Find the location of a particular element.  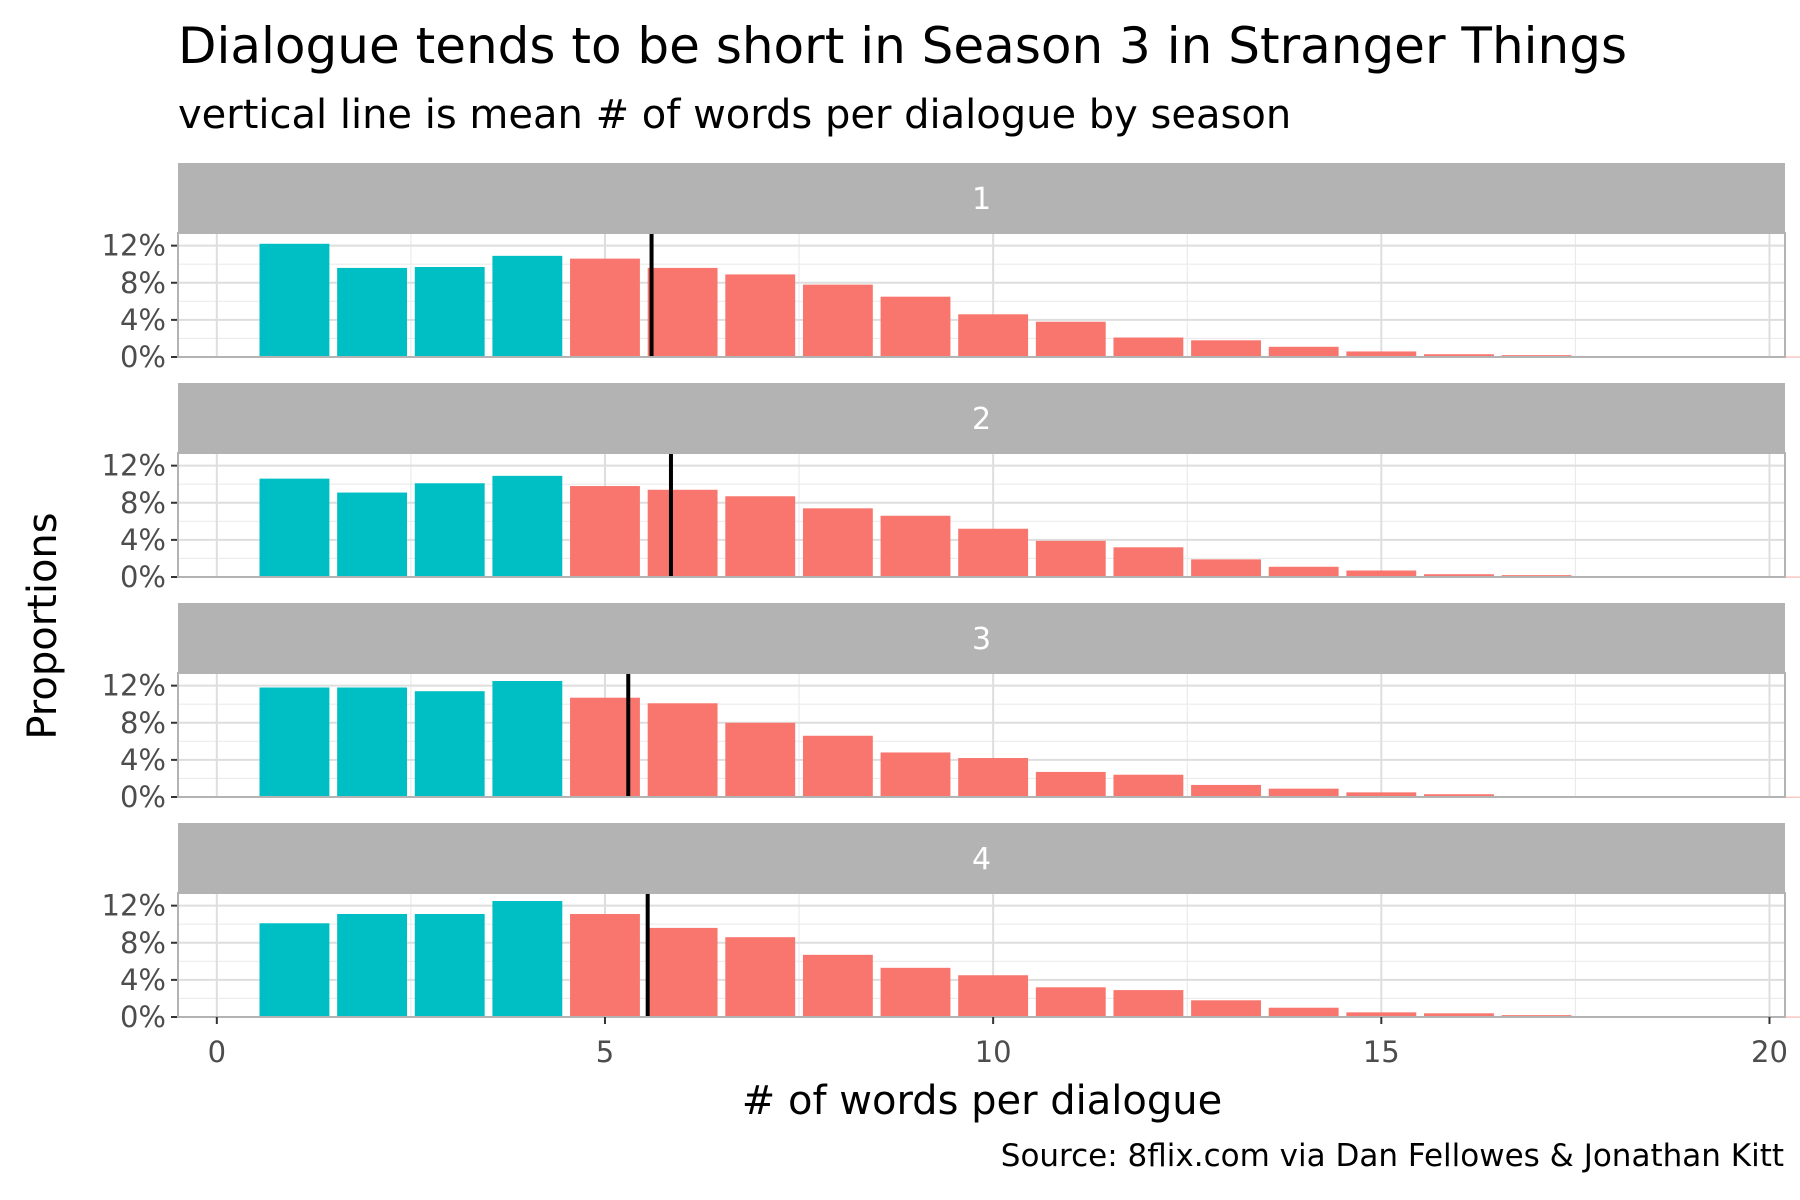

x-axis-title: # of words per dialogue is located at coordinates (982, 1101).